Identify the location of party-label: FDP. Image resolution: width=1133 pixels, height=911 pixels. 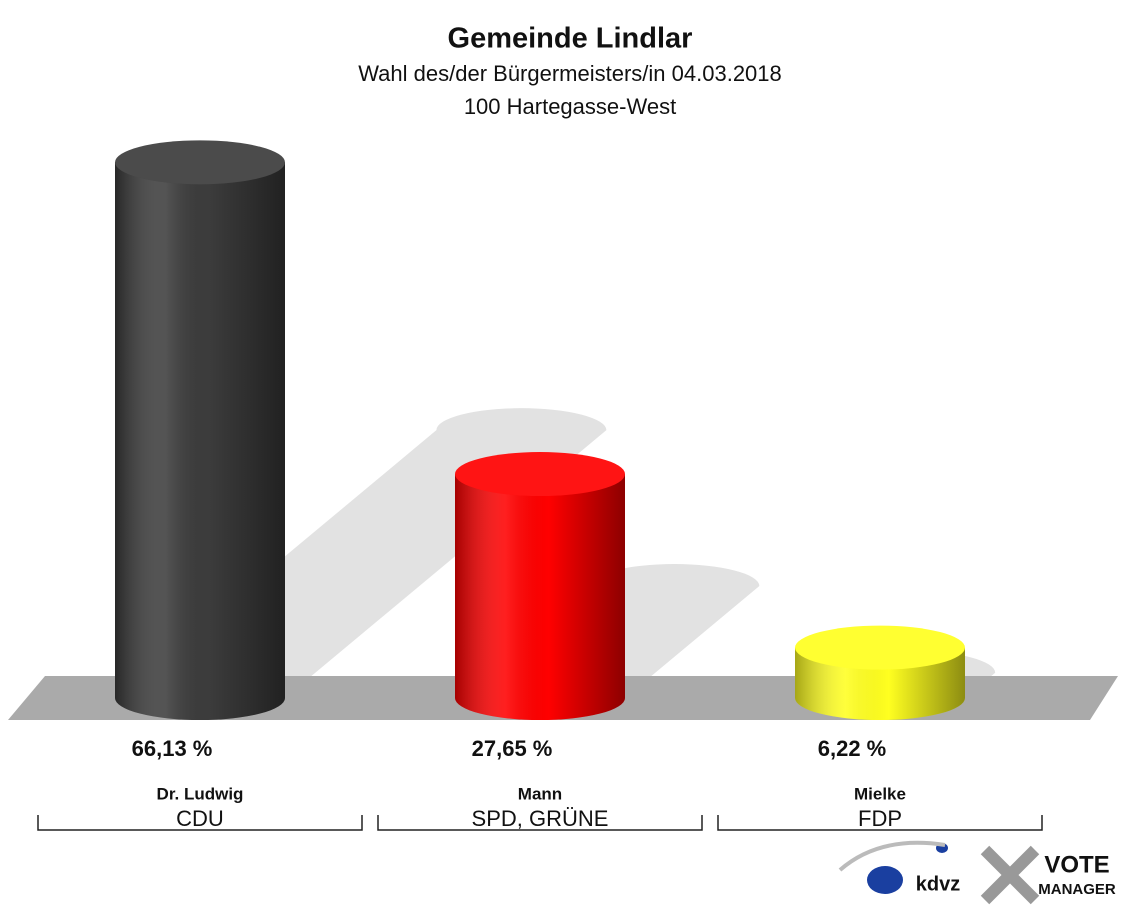
(880, 818).